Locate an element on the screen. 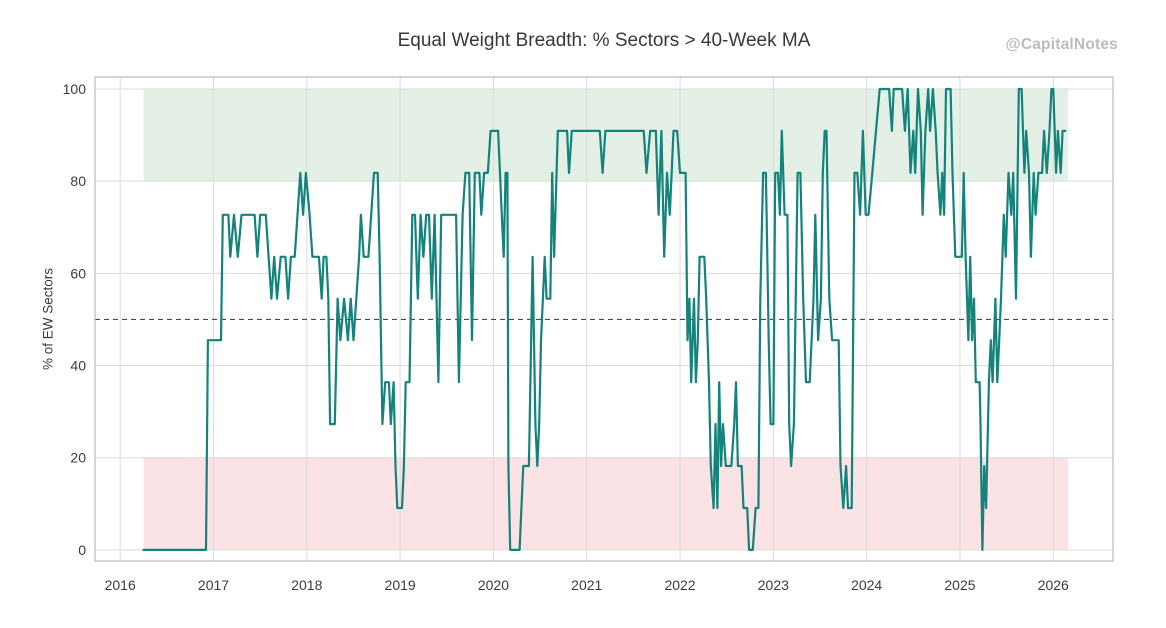  y-tick-label-60: 60 is located at coordinates (78, 273).